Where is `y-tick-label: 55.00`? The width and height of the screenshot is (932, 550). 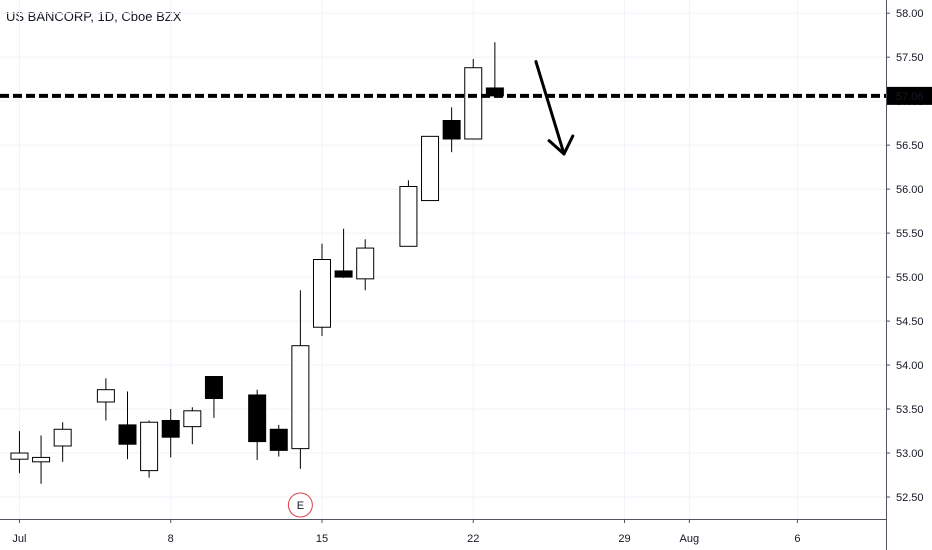 y-tick-label: 55.00 is located at coordinates (910, 278).